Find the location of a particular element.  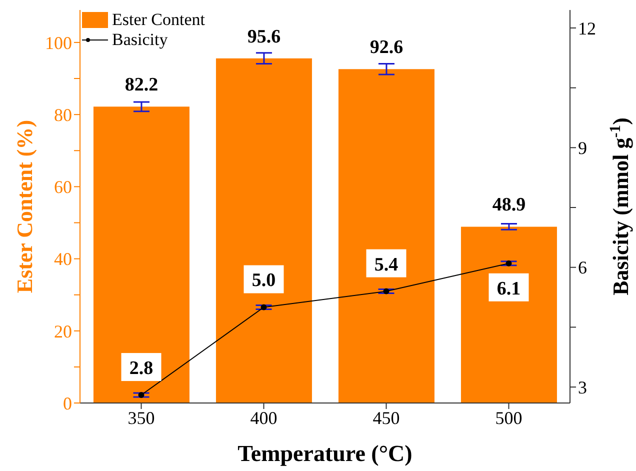

data-label: 92.6 is located at coordinates (387, 47).